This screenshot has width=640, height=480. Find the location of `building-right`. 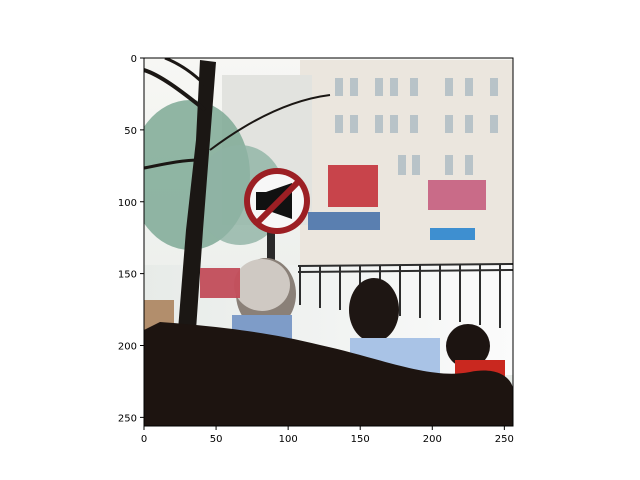

building-right is located at coordinates (406, 162).